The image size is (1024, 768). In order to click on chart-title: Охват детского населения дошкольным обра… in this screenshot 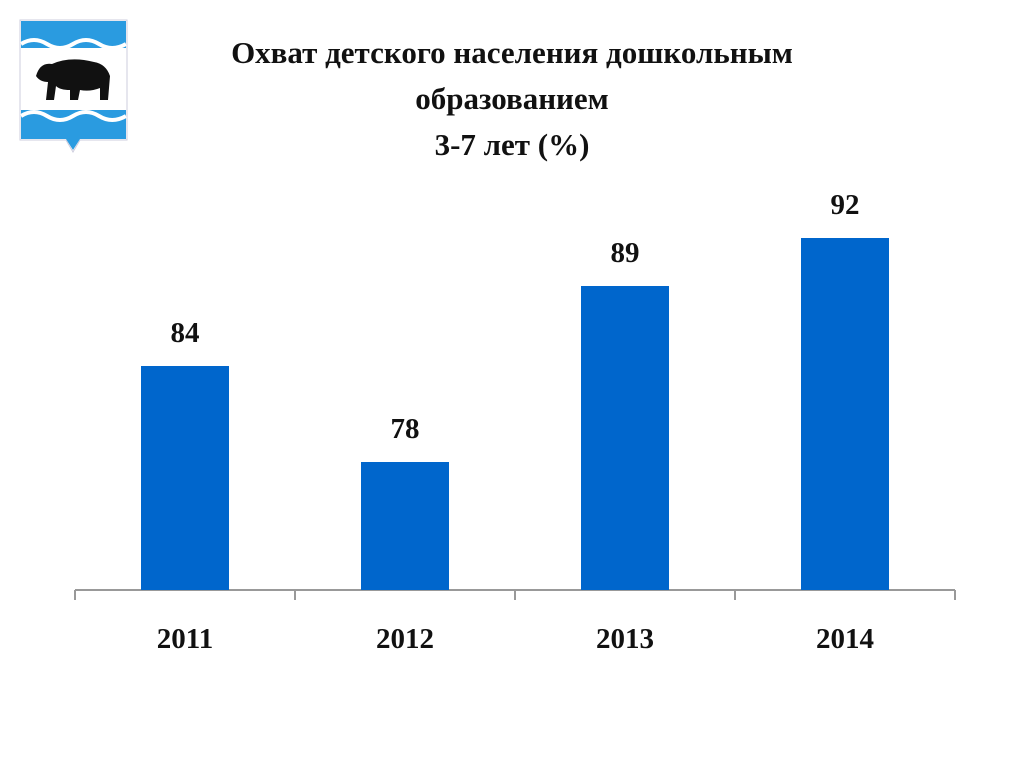, I will do `click(512, 75)`.